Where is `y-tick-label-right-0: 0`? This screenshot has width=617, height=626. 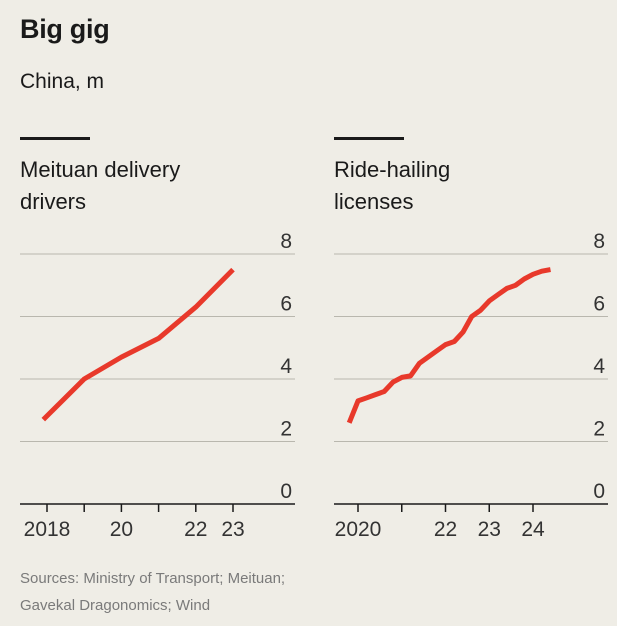 y-tick-label-right-0: 0 is located at coordinates (599, 491).